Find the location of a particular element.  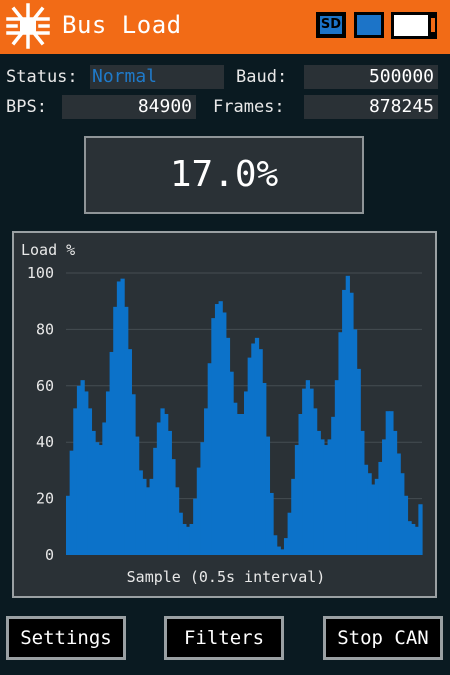

chart-ytick-label: 100 is located at coordinates (40, 273).